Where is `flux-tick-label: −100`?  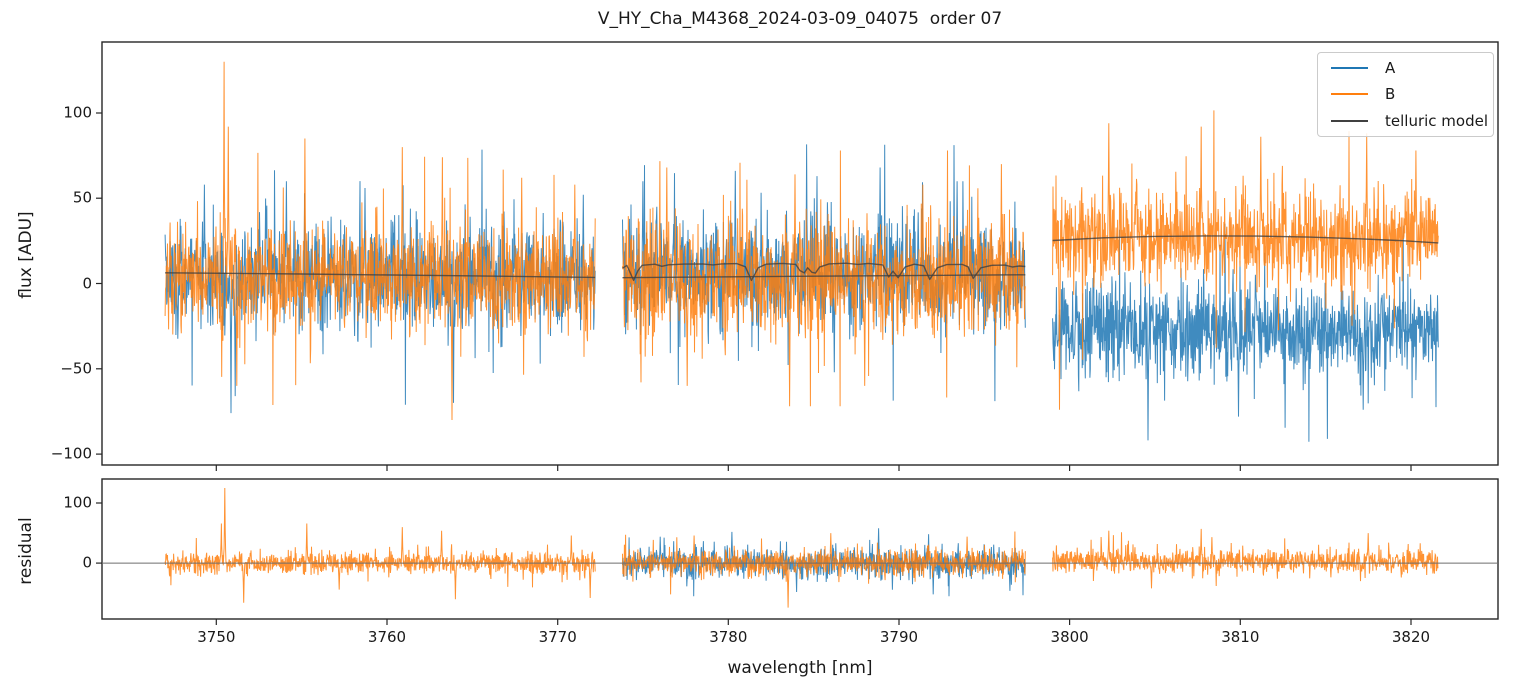
flux-tick-label: −100 is located at coordinates (71, 453).